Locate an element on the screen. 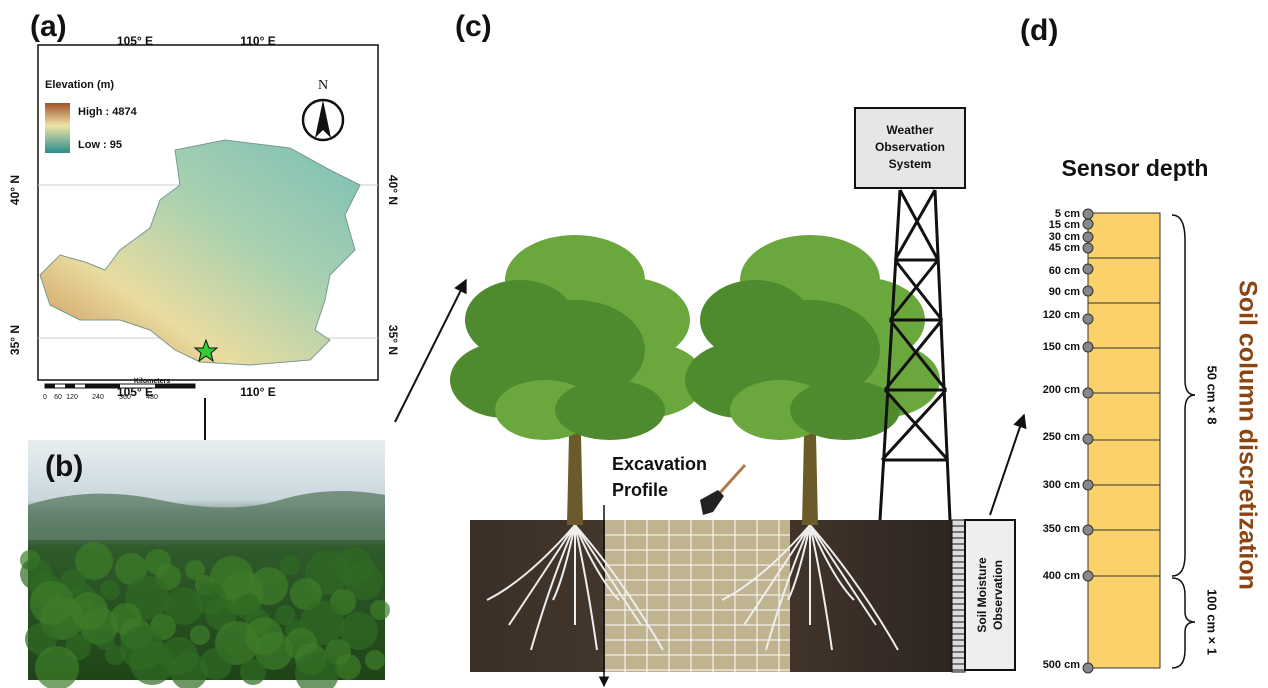  sensor-title: Sensor depth is located at coordinates (1135, 168).